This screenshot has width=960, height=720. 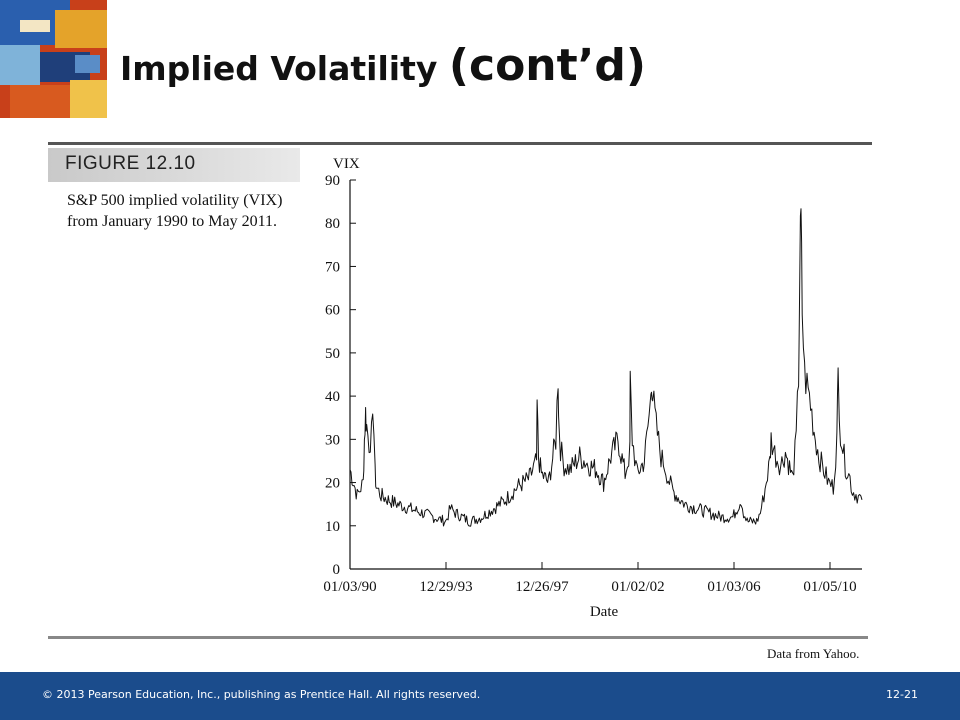 What do you see at coordinates (174, 165) in the screenshot?
I see `figure-label: FIGURE 12.10` at bounding box center [174, 165].